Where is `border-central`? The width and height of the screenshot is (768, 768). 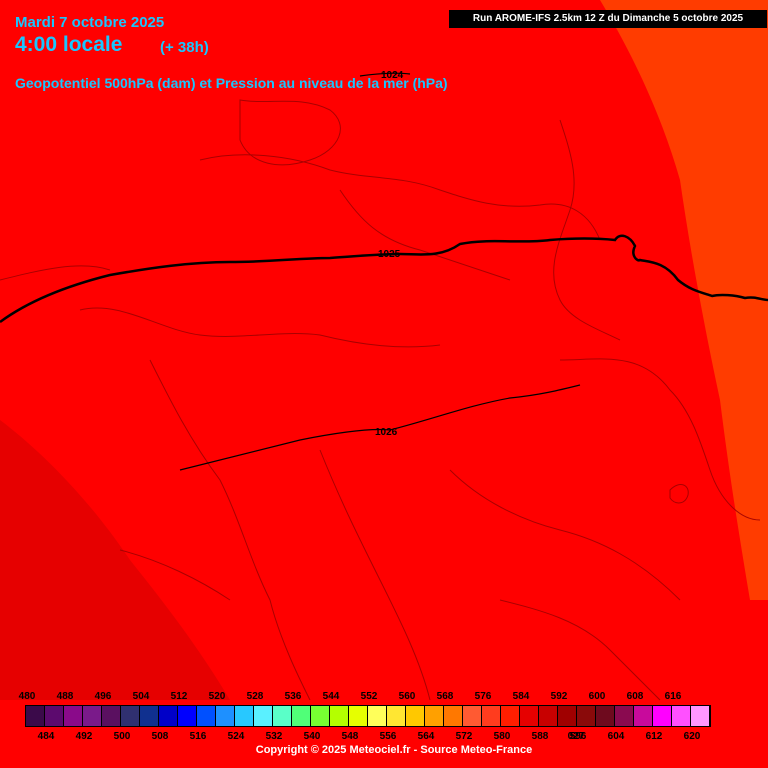
border-central is located at coordinates (587, 230).